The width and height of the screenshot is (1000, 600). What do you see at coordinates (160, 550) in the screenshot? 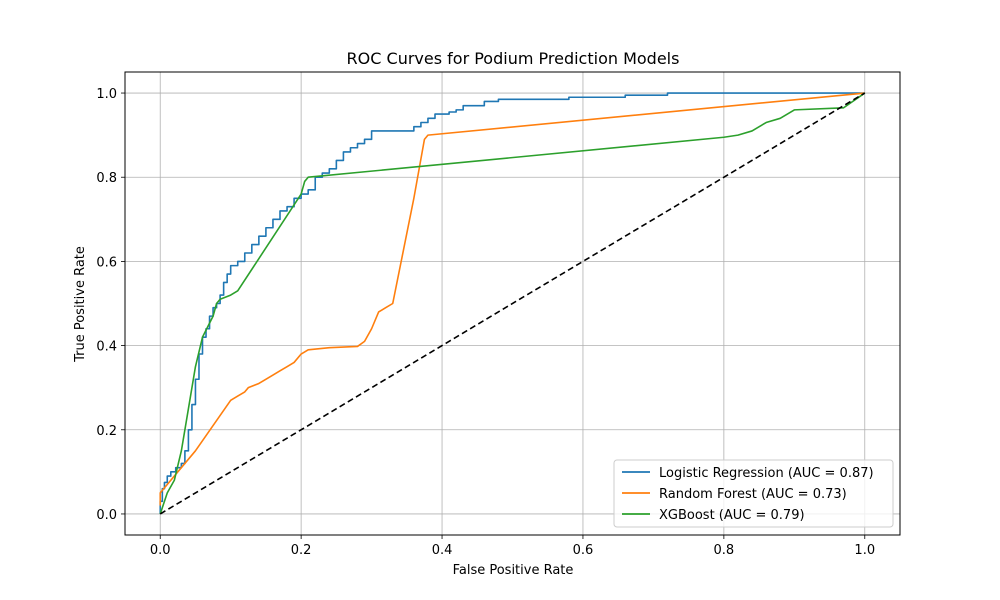
I see `x-tick-label: 0.0` at bounding box center [160, 550].